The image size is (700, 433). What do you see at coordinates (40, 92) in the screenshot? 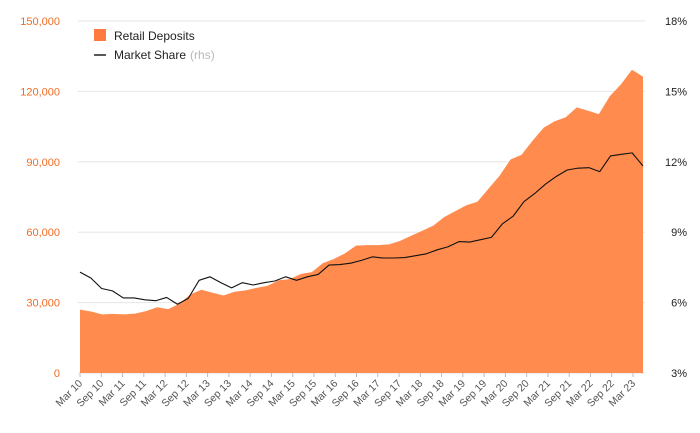
I see `left-axis-tick-label: 120,000` at bounding box center [40, 92].